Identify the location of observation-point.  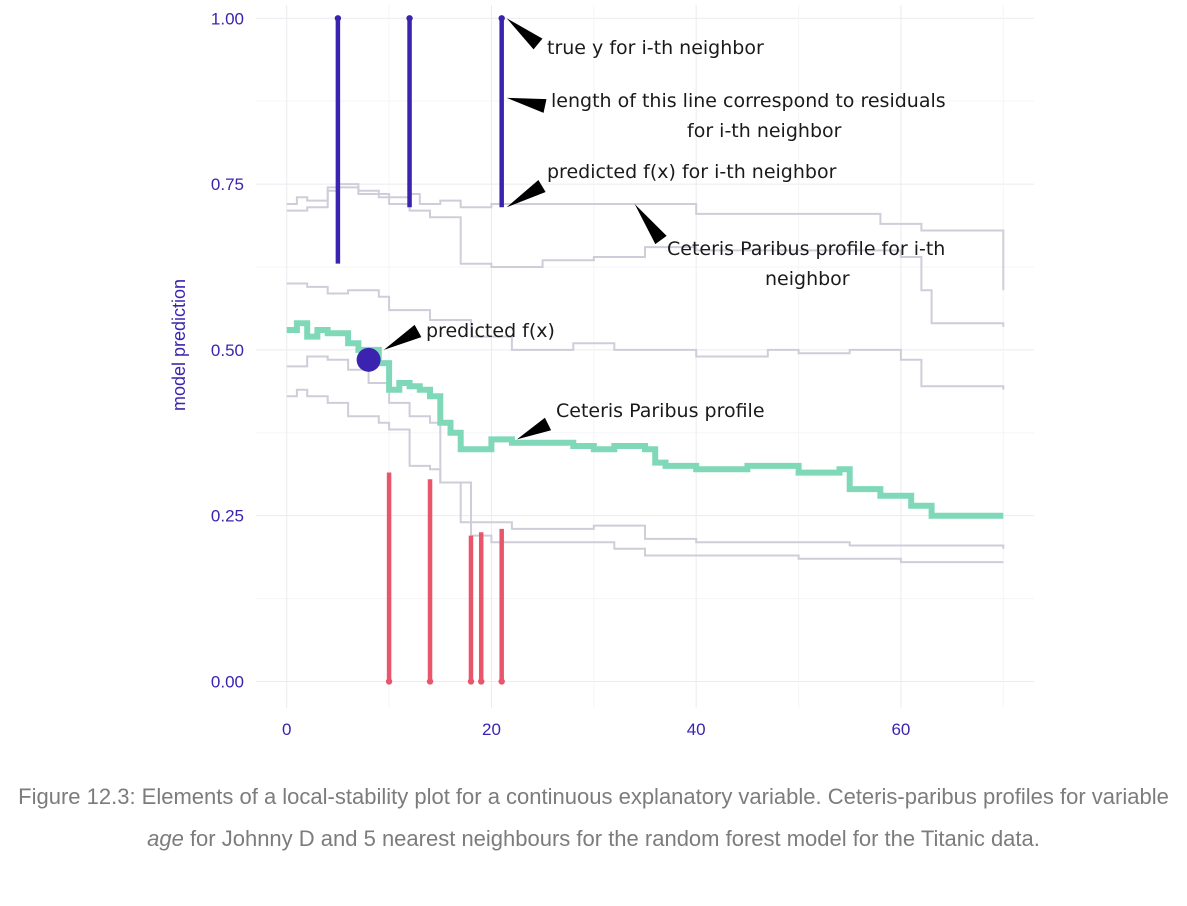
(368, 359).